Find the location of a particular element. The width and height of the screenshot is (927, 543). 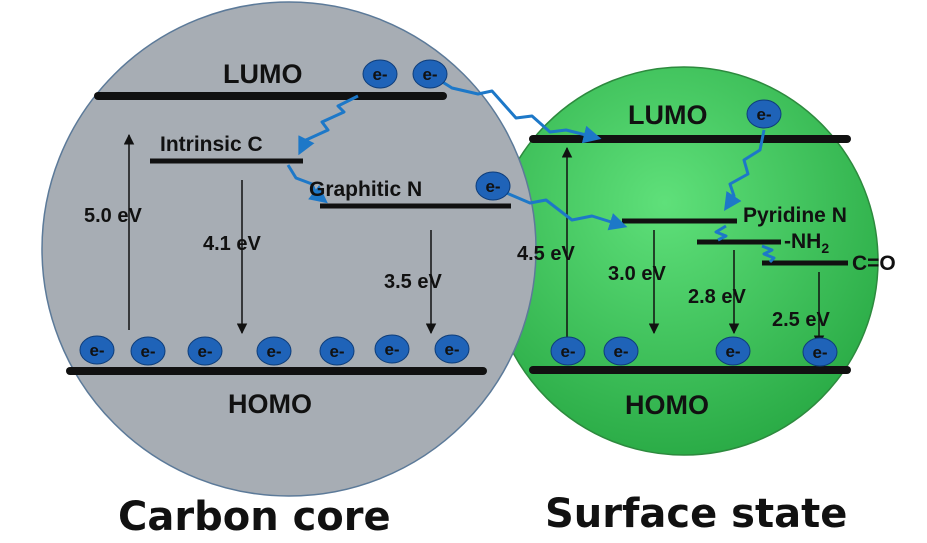

electron-label-5: e- is located at coordinates (147, 351).